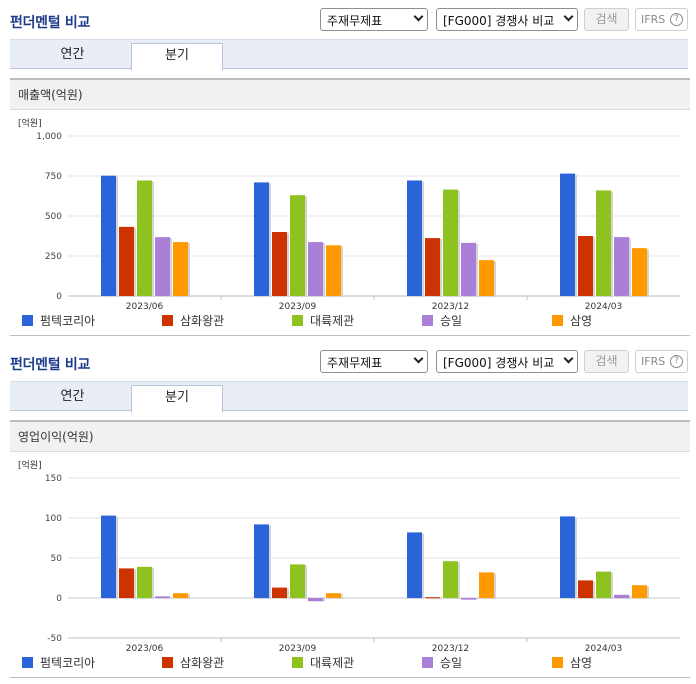 The height and width of the screenshot is (684, 696). What do you see at coordinates (53, 479) in the screenshot?
I see `y-tick-label: 150` at bounding box center [53, 479].